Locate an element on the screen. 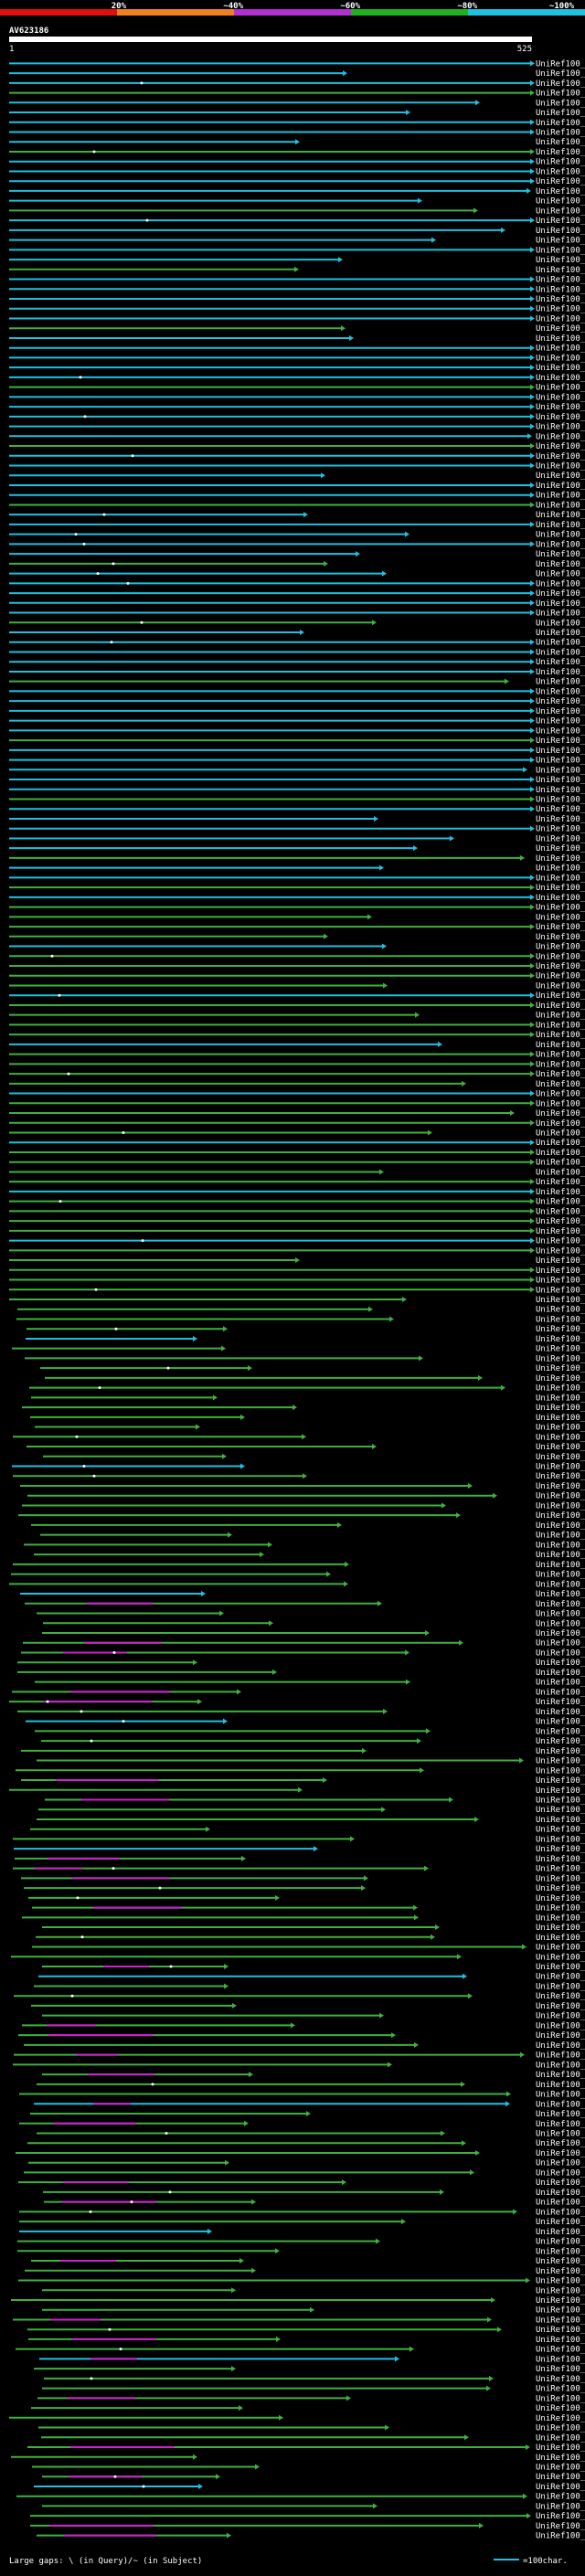 This screenshot has width=585, height=2576. hit-row: UniRef100_Q2V991 is located at coordinates (297, 574).